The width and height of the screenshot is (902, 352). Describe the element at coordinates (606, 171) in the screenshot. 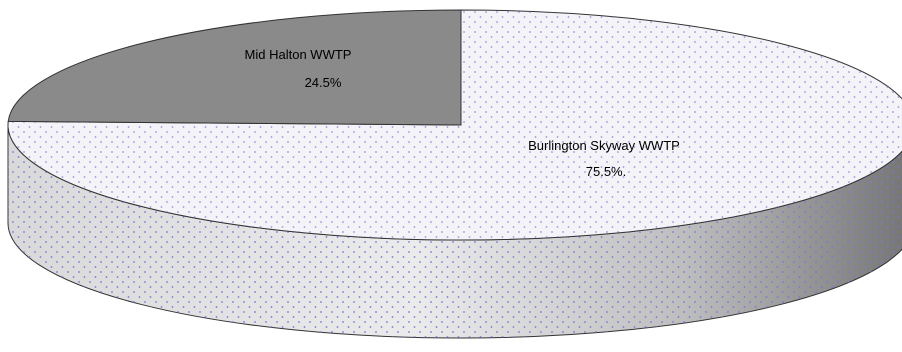

I see `slice-value-burlington-skyway: 75.5%.` at that location.